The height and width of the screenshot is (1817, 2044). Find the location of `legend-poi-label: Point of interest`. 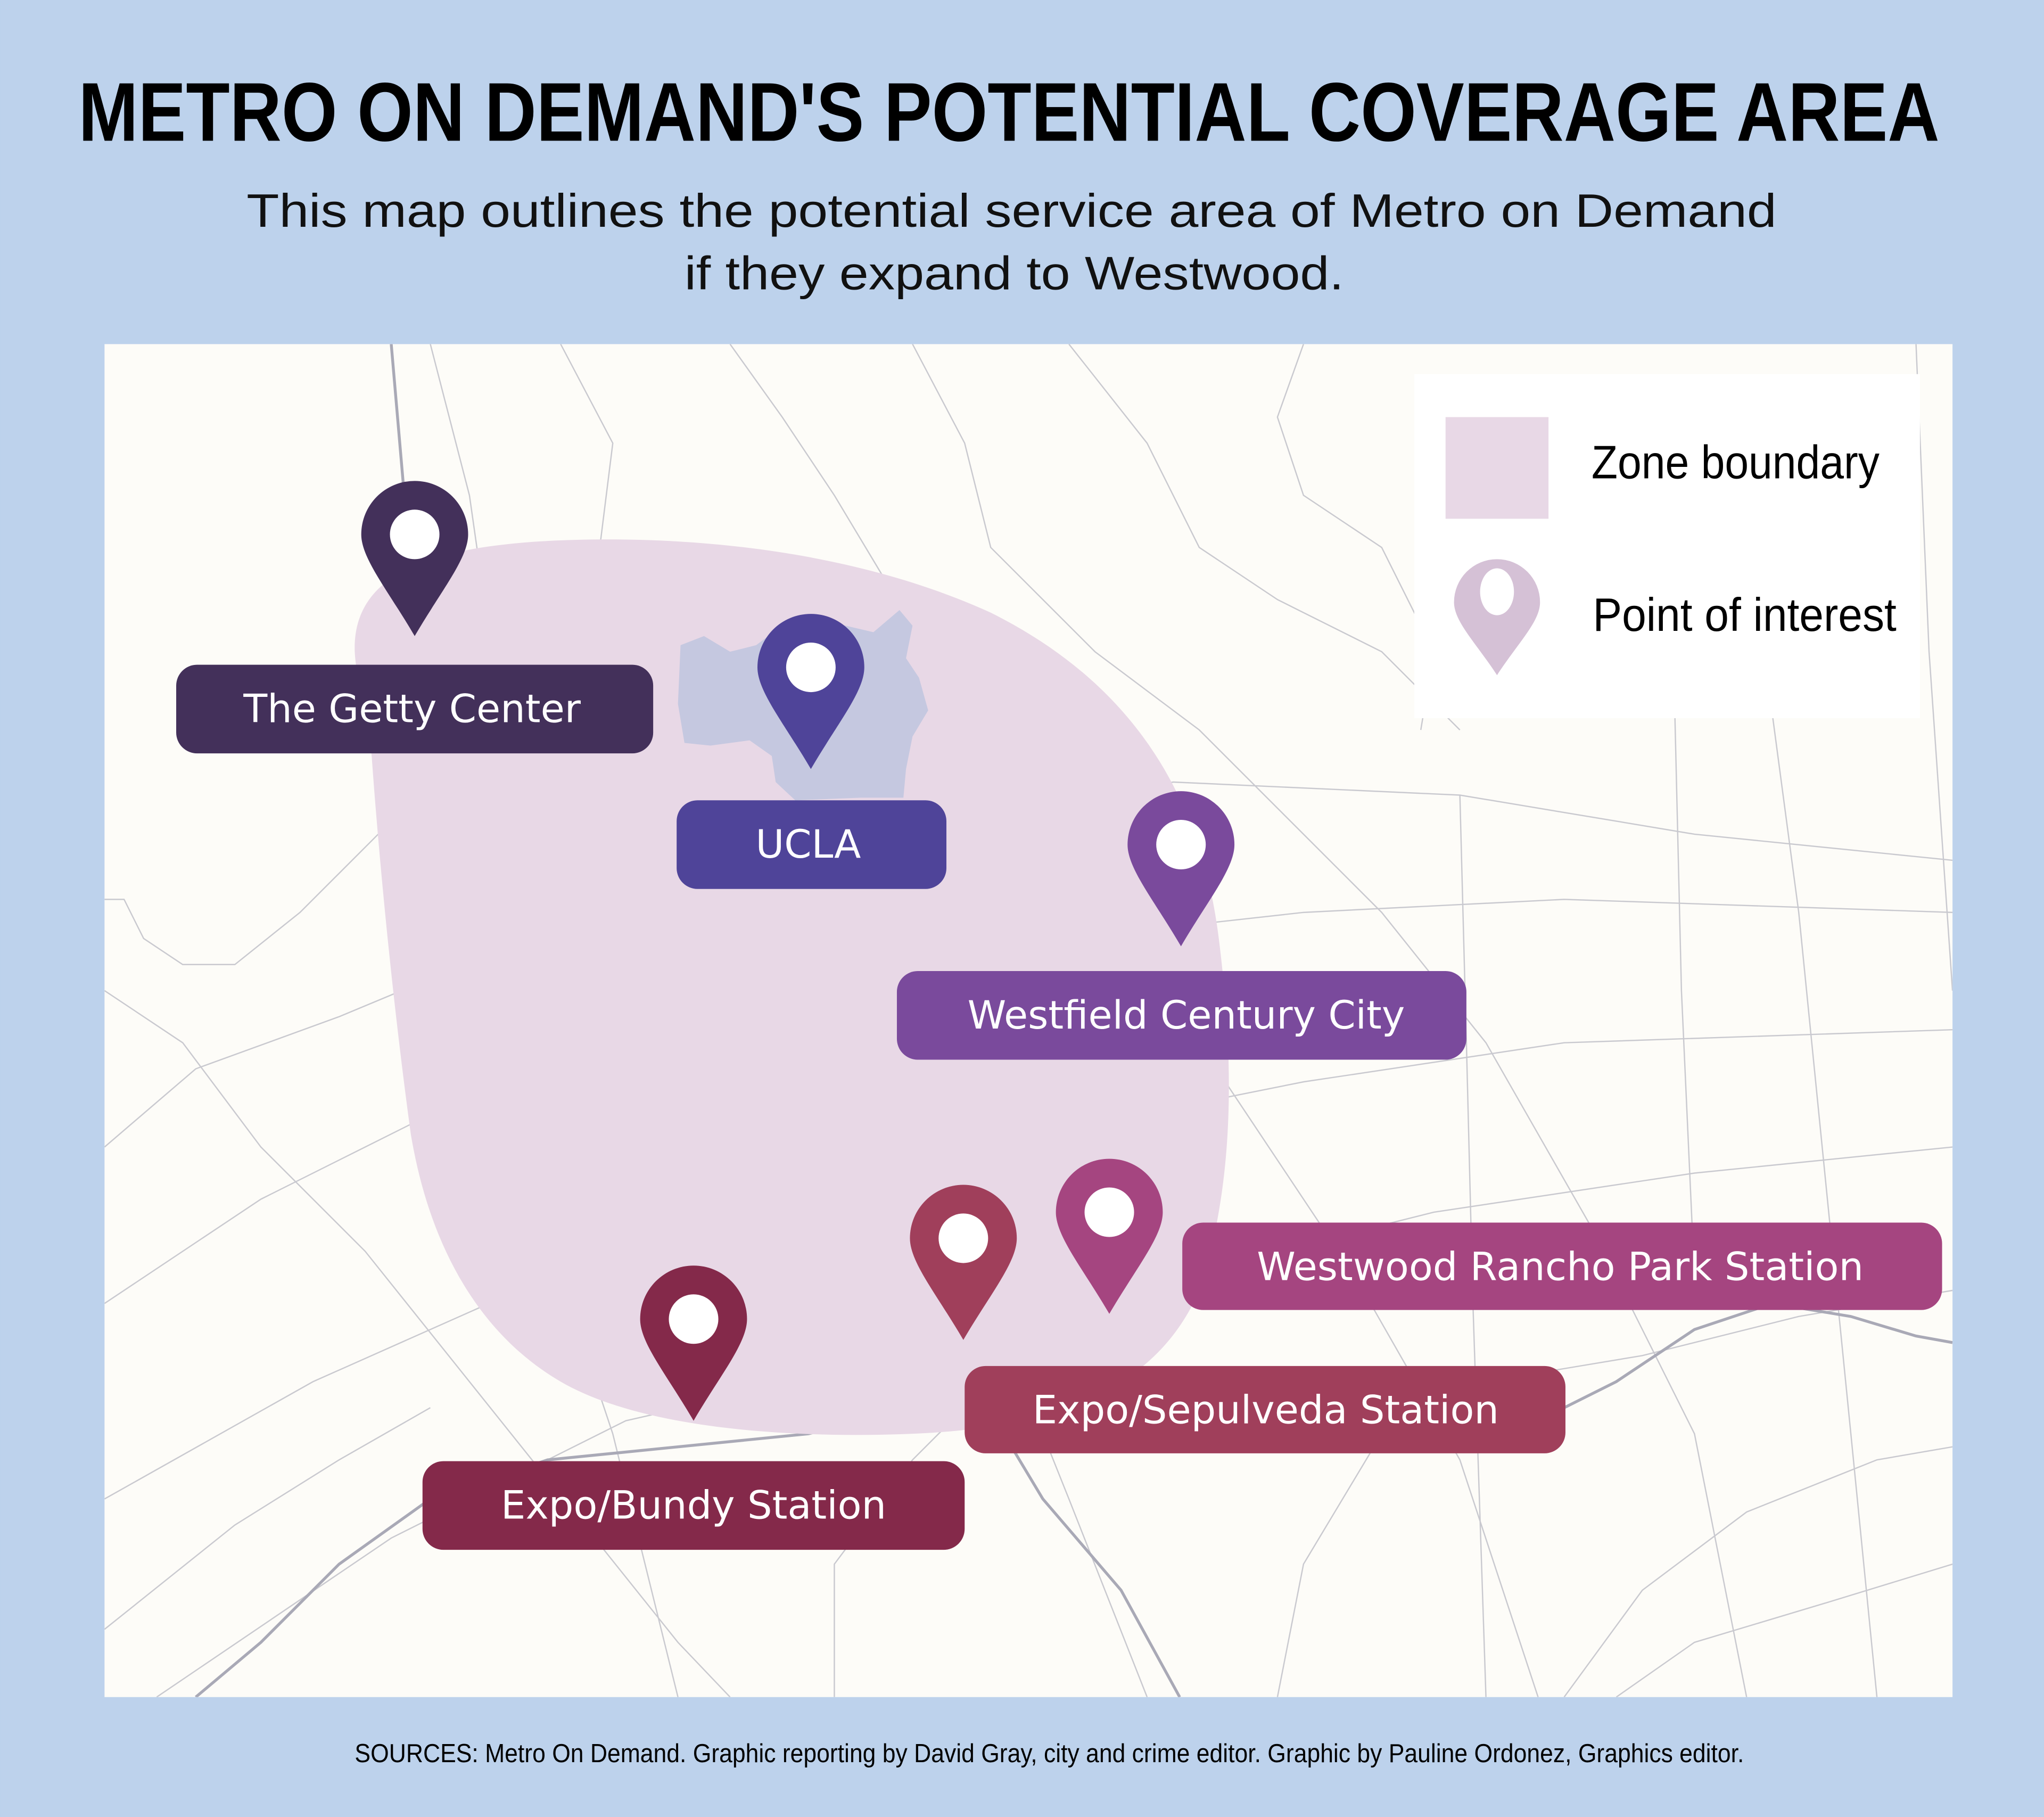

legend-poi-label: Point of interest is located at coordinates (1744, 615).